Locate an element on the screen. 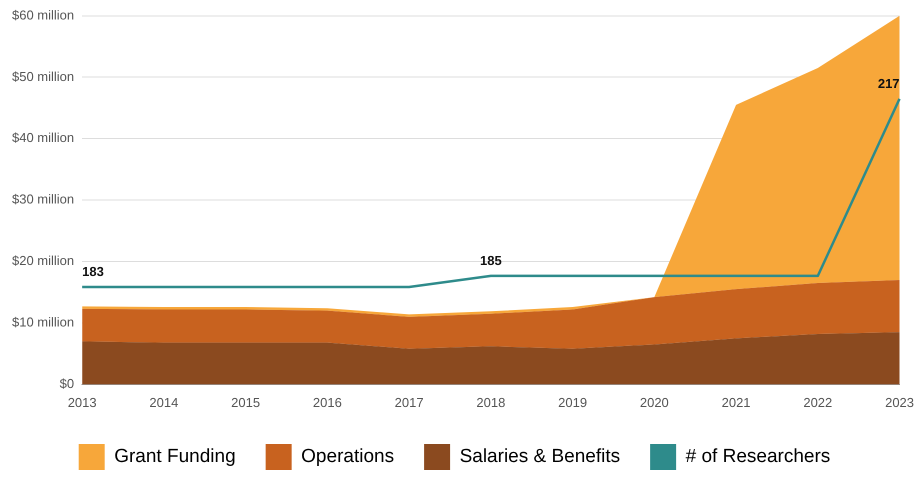 Image resolution: width=917 pixels, height=480 pixels. x-tick-label: 2015 is located at coordinates (245, 402).